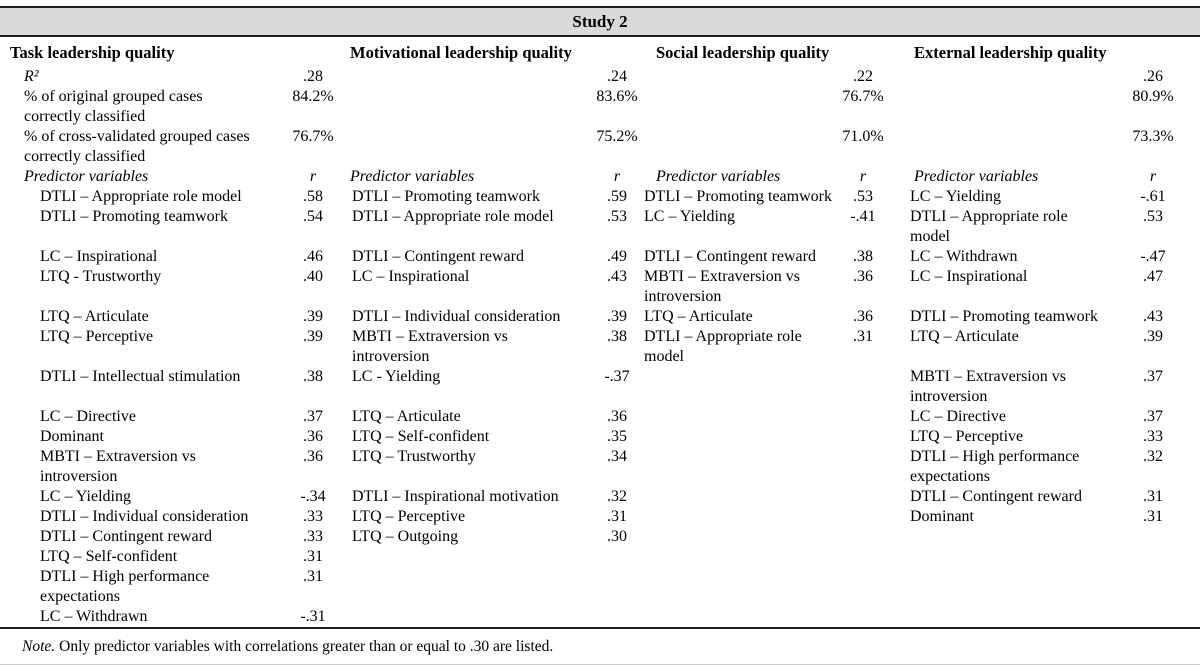 The height and width of the screenshot is (667, 1200). Describe the element at coordinates (396, 376) in the screenshot. I see `predictor-label: LC - Yielding` at that location.